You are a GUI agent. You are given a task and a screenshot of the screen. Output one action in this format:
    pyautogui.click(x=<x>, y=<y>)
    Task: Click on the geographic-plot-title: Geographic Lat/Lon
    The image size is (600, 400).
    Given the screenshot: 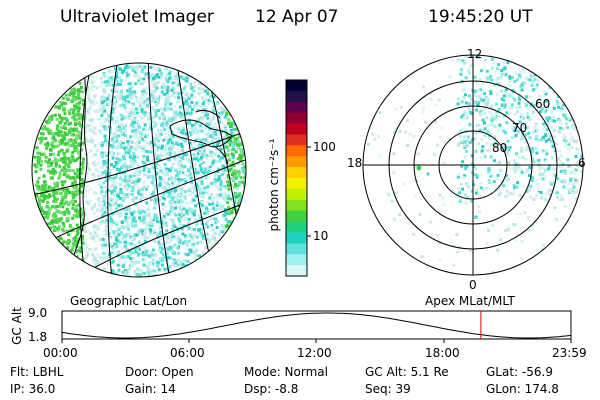 What is the action you would take?
    pyautogui.click(x=129, y=301)
    